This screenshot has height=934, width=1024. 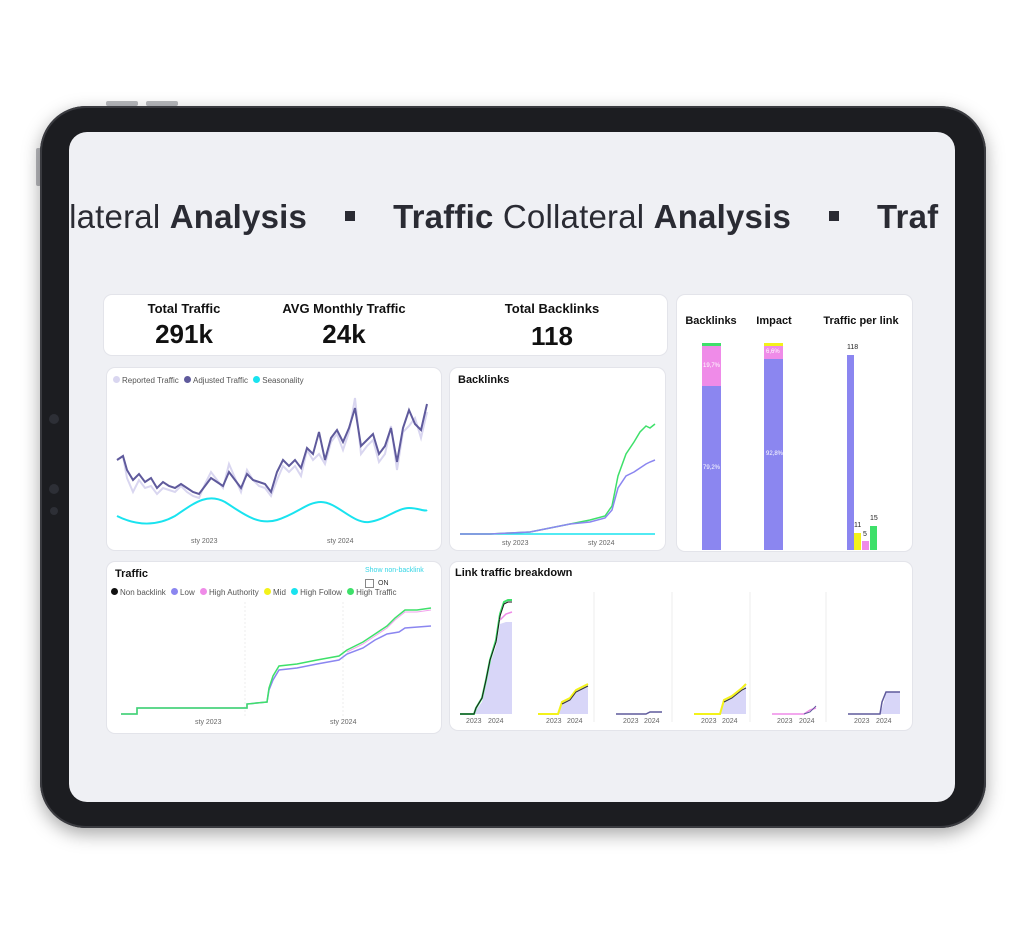 I want to click on traffic-per-link-bar-yellow, so click(x=857, y=541).